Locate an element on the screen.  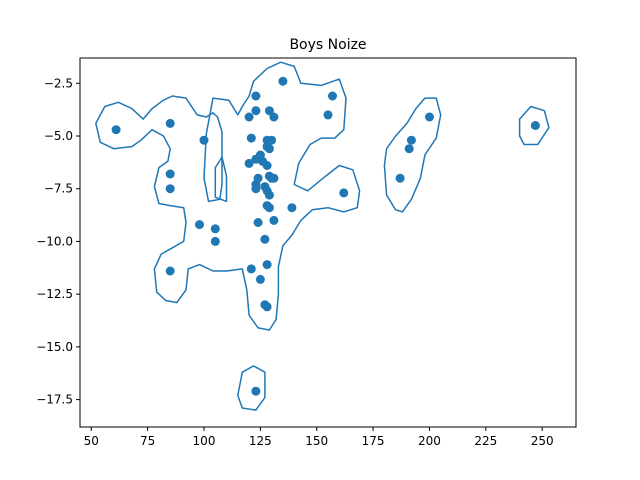
y-tick-label: −2.5 is located at coordinates (58, 83).